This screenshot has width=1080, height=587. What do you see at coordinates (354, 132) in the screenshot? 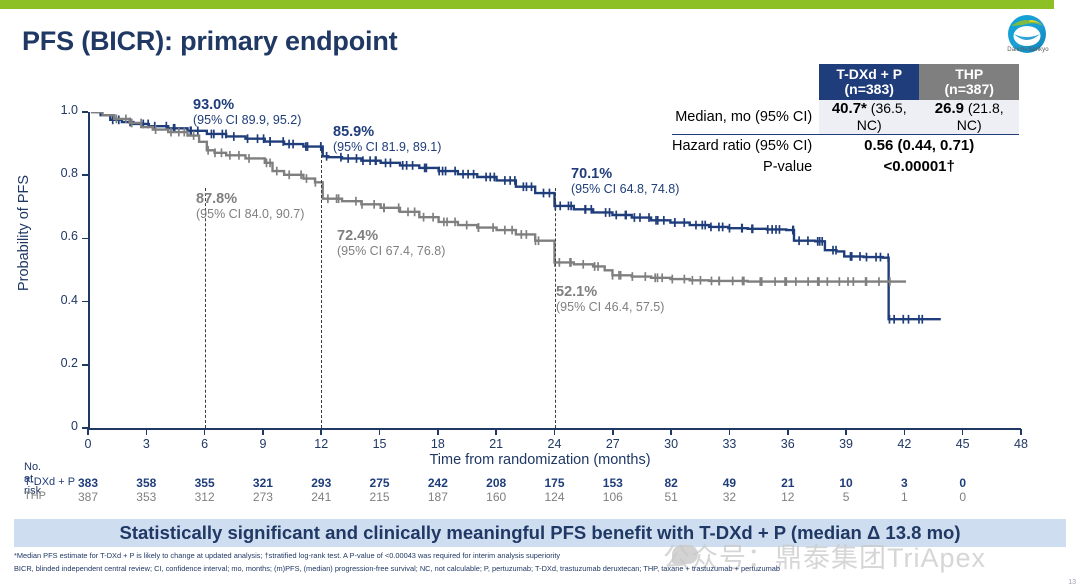
I see `annotation-percent: 85.9%` at bounding box center [354, 132].